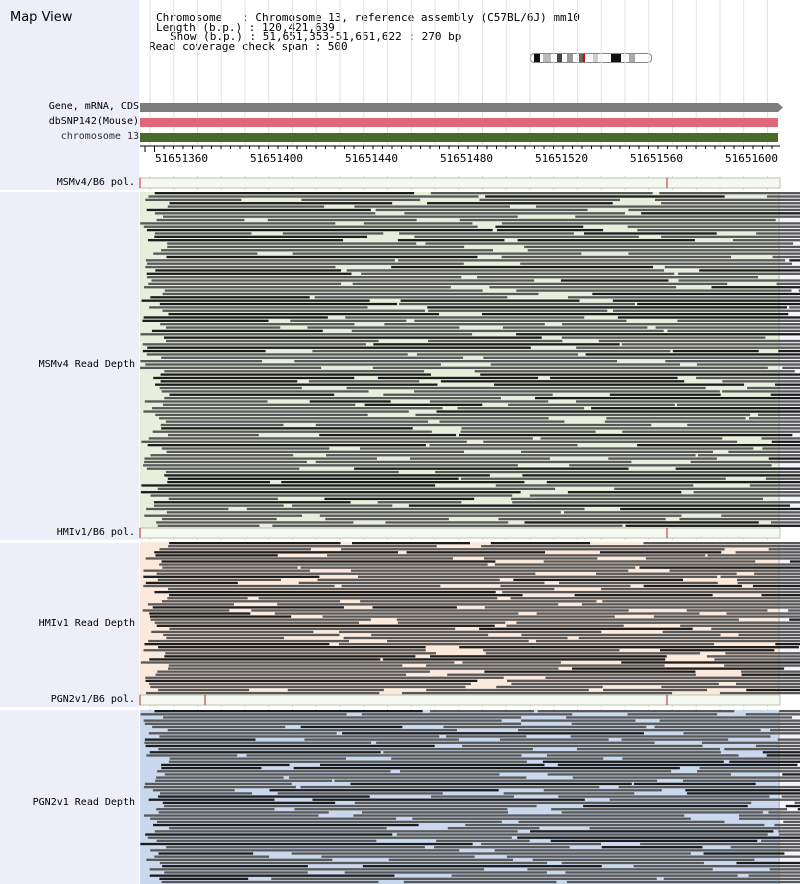 This screenshot has width=800, height=884. I want to click on chromosome-ideogram, so click(591, 58).